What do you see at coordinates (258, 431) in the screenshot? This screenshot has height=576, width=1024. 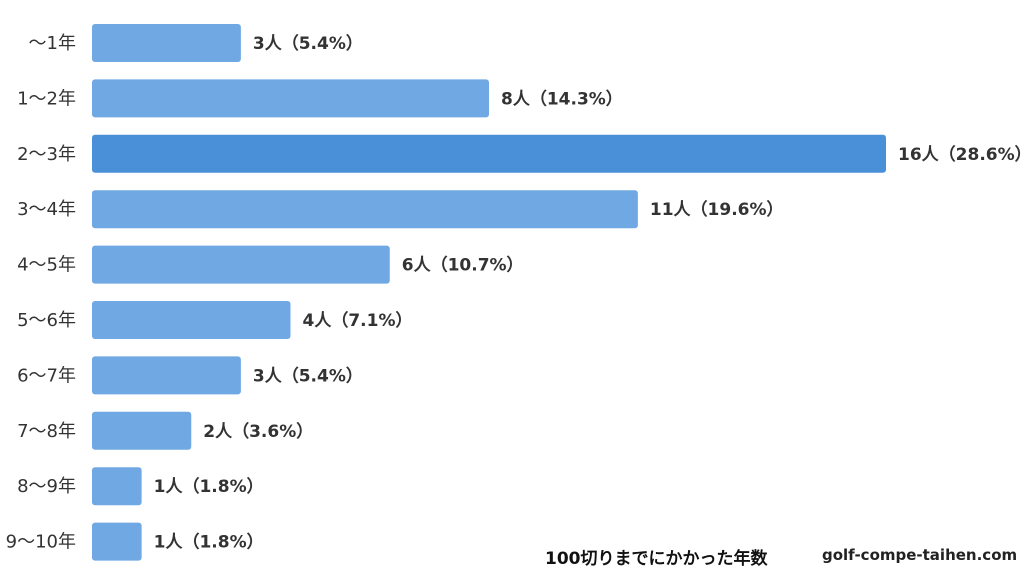 I see `value-label-7: 2人（3.6%）` at bounding box center [258, 431].